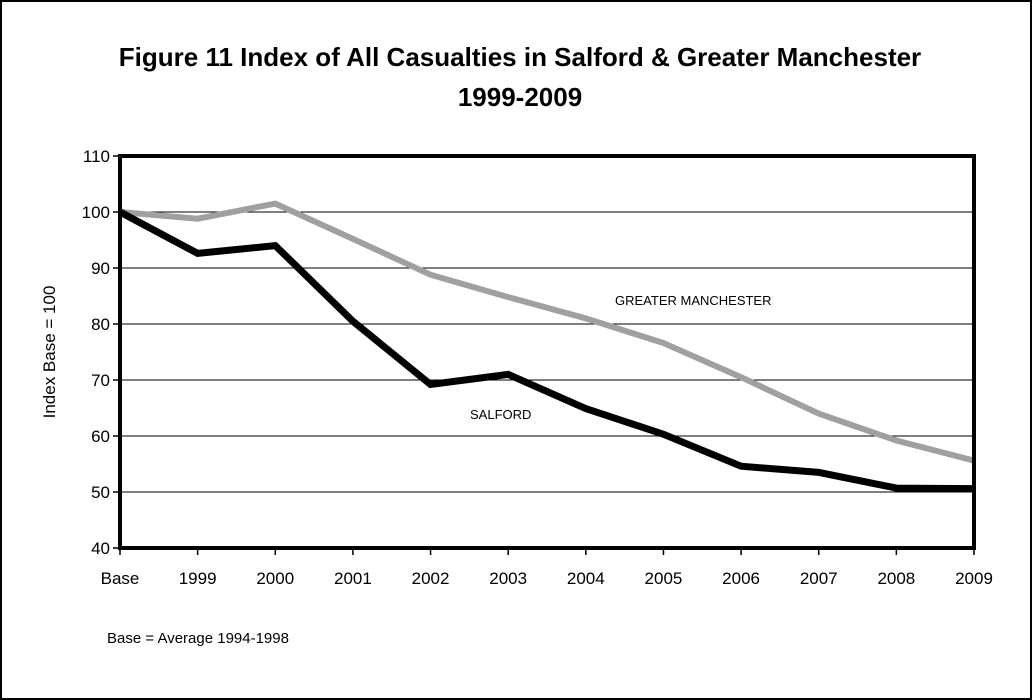 This screenshot has height=700, width=1034. I want to click on y-axis-label: Index Base = 100, so click(49, 352).